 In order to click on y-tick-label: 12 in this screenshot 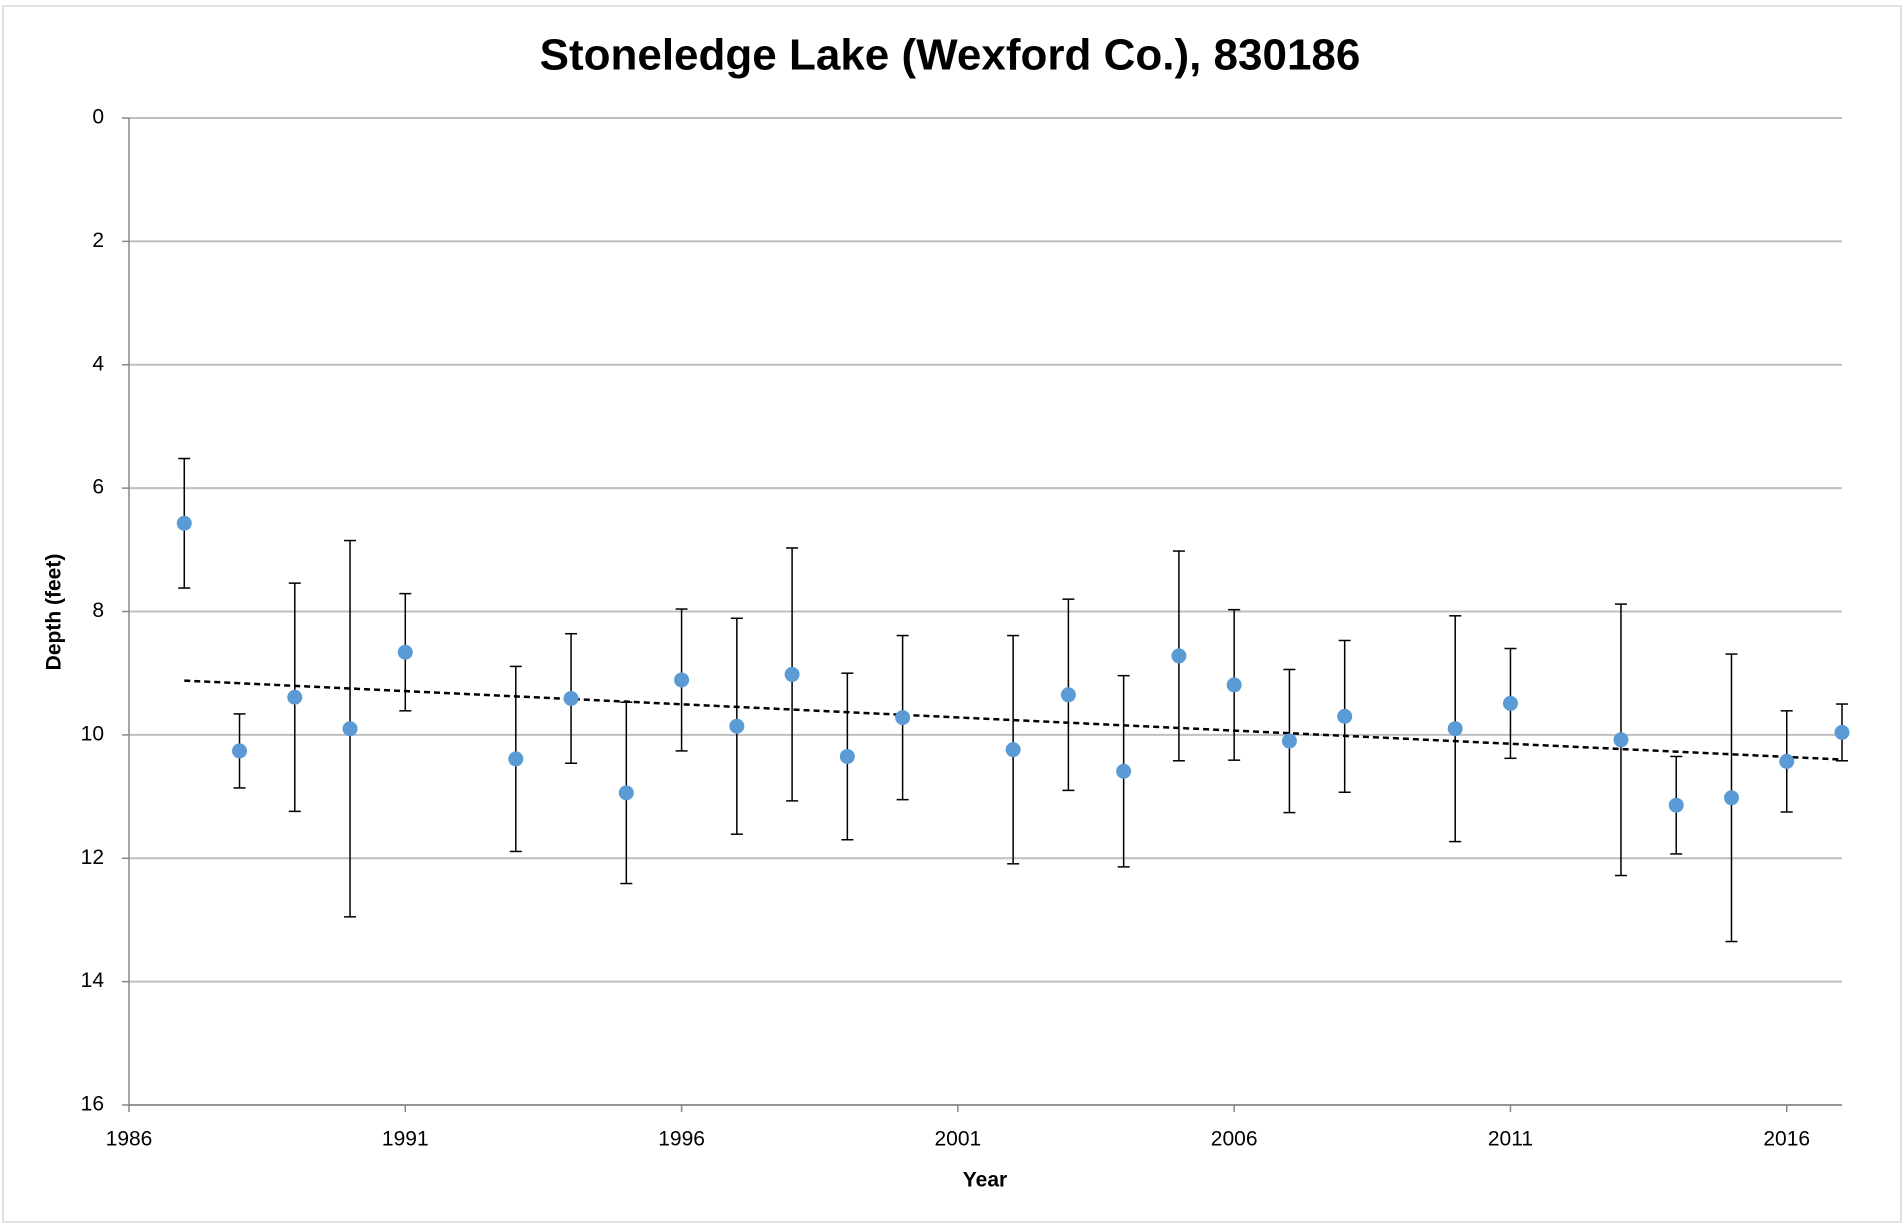, I will do `click(92, 857)`.